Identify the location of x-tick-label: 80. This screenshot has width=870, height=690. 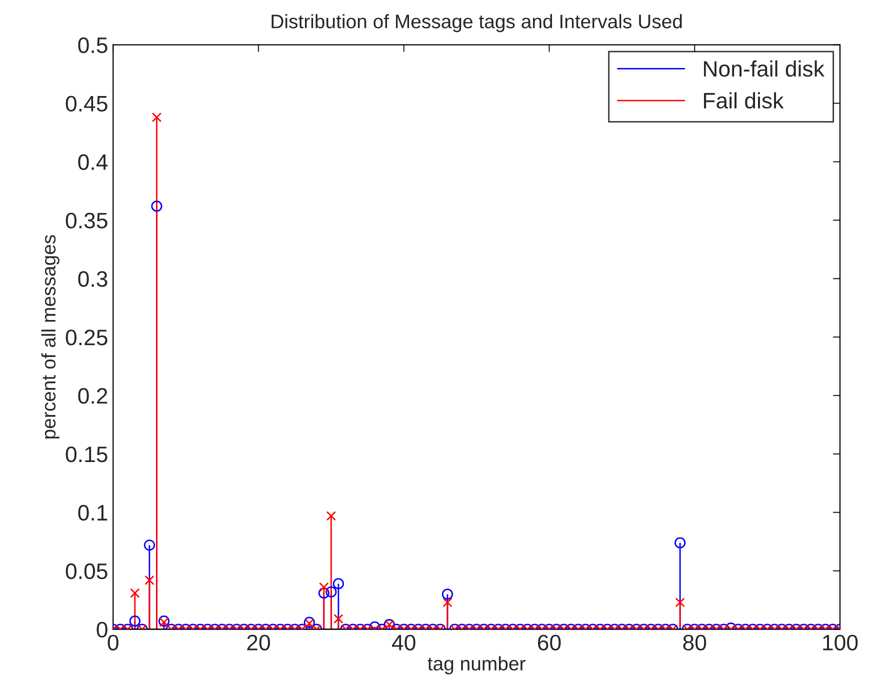
(694, 642).